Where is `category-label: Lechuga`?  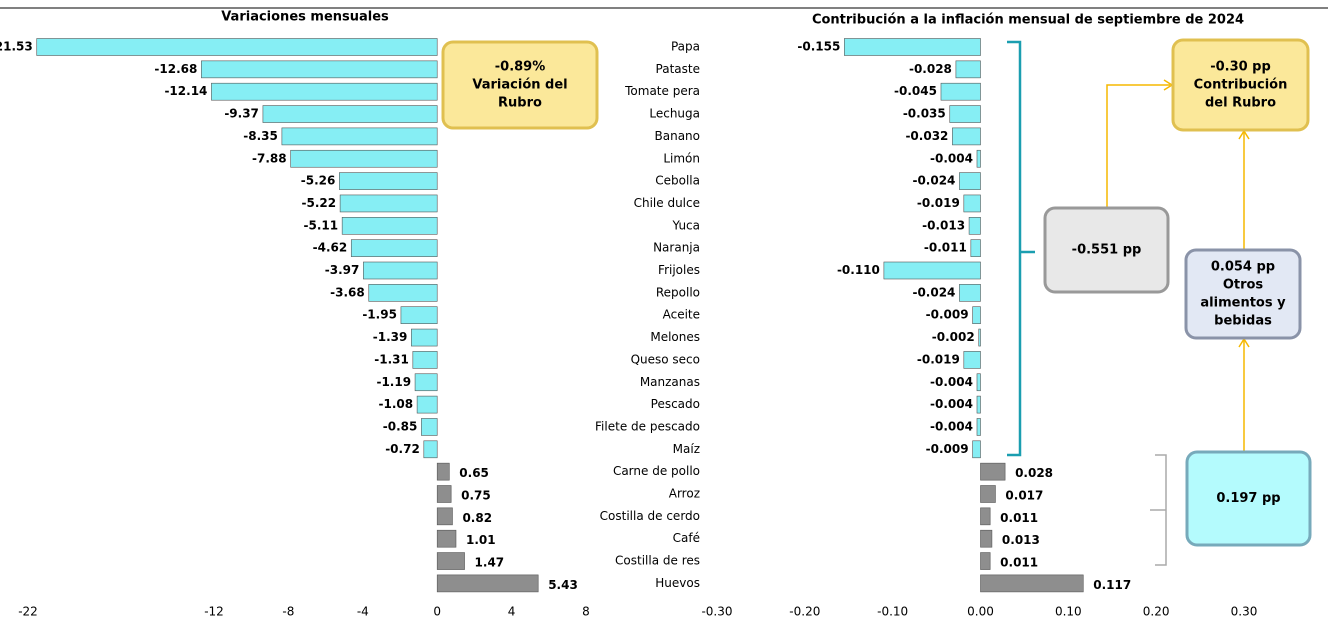 category-label: Lechuga is located at coordinates (674, 114).